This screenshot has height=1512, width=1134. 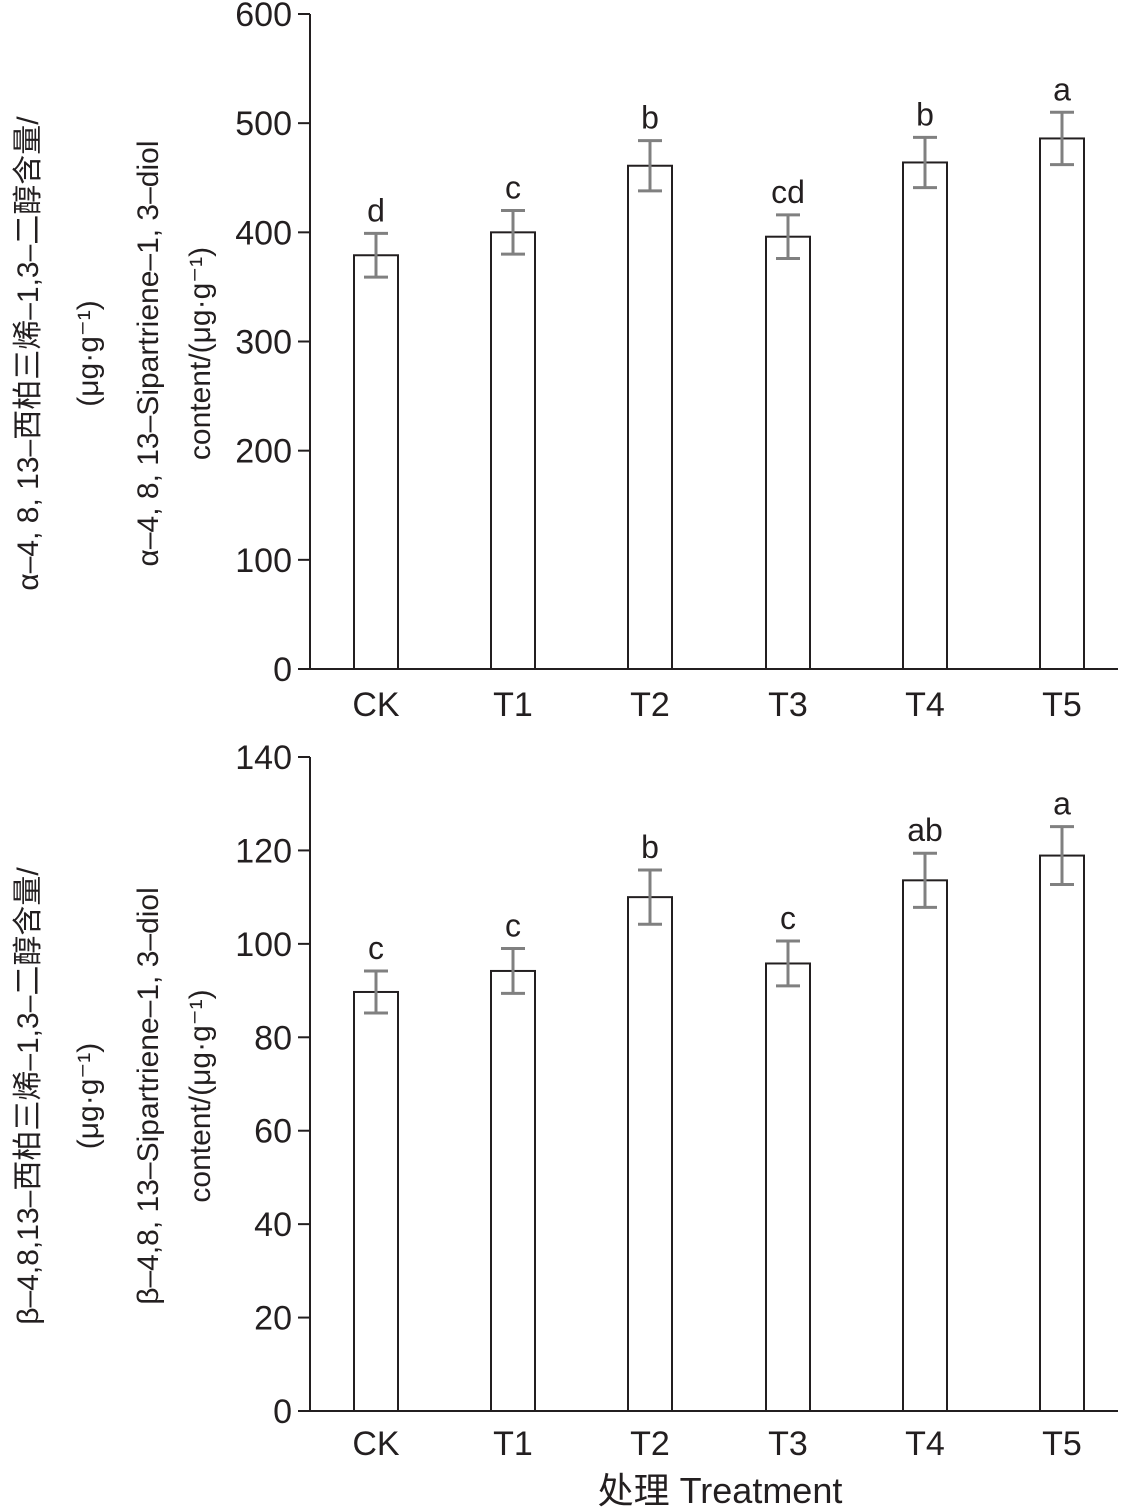 What do you see at coordinates (720, 1490) in the screenshot?
I see `x-axis-label: 处理 Treatment` at bounding box center [720, 1490].